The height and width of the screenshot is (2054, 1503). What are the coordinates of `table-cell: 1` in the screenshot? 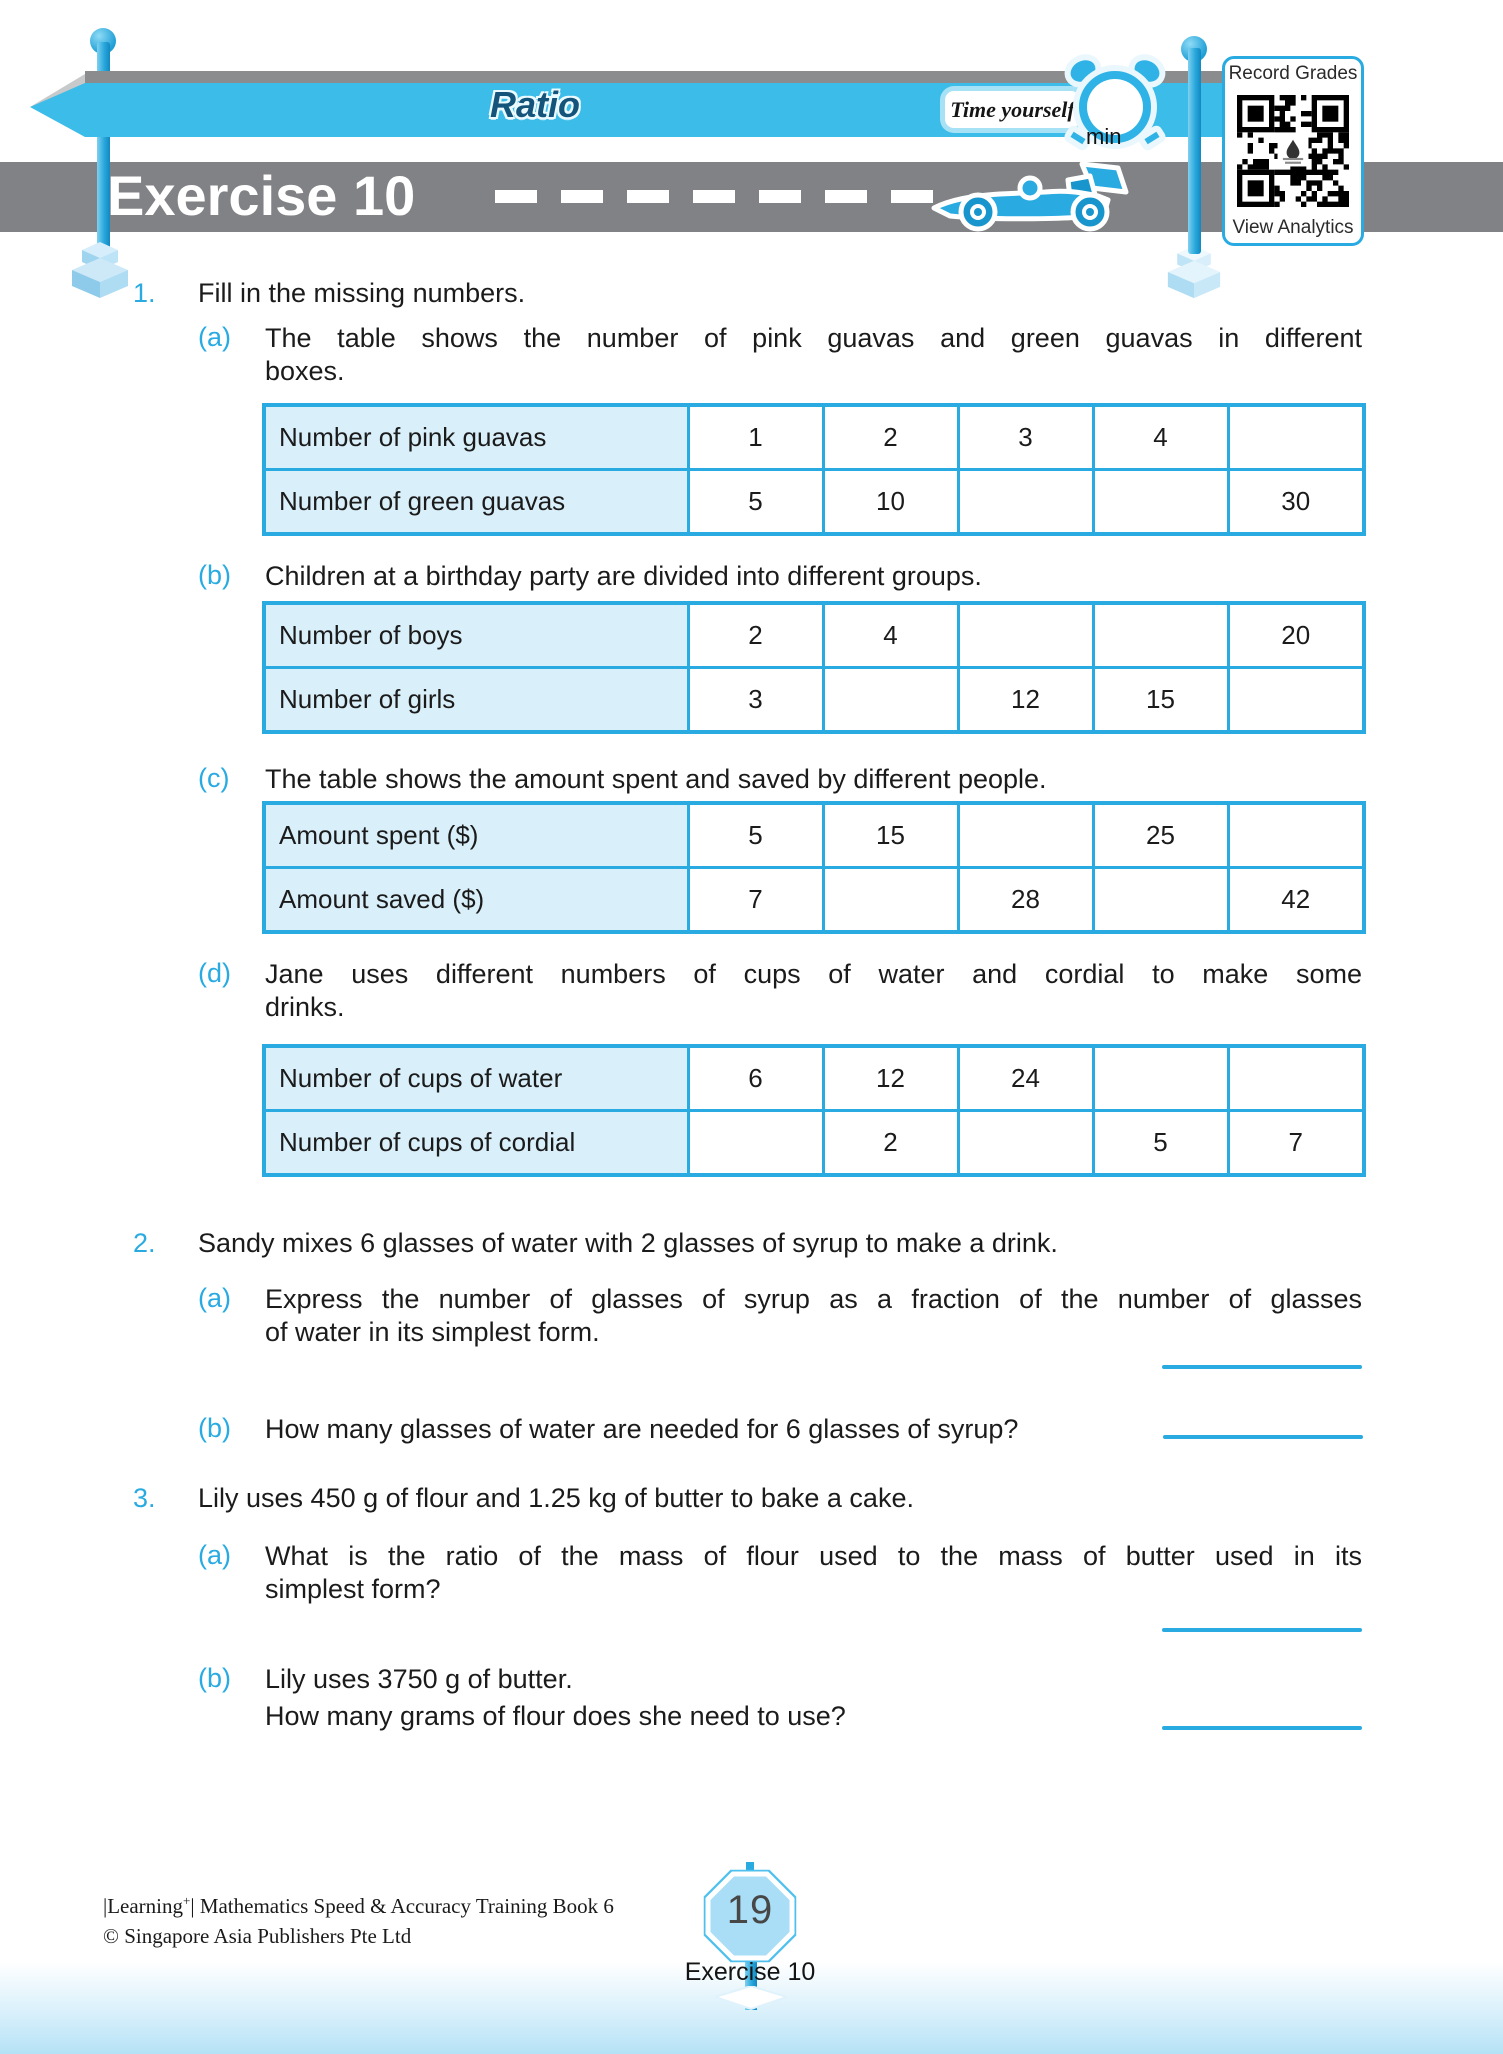 It's located at (755, 437).